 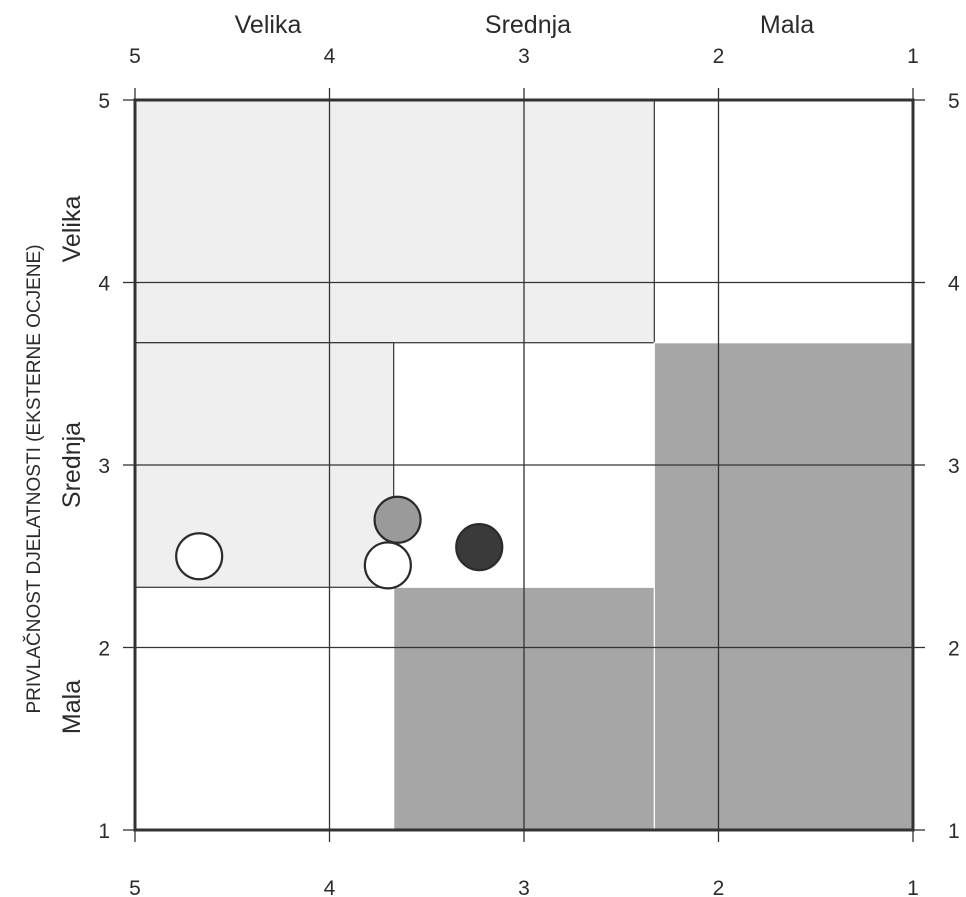 I want to click on y-tick-label-right: 5, so click(x=954, y=101).